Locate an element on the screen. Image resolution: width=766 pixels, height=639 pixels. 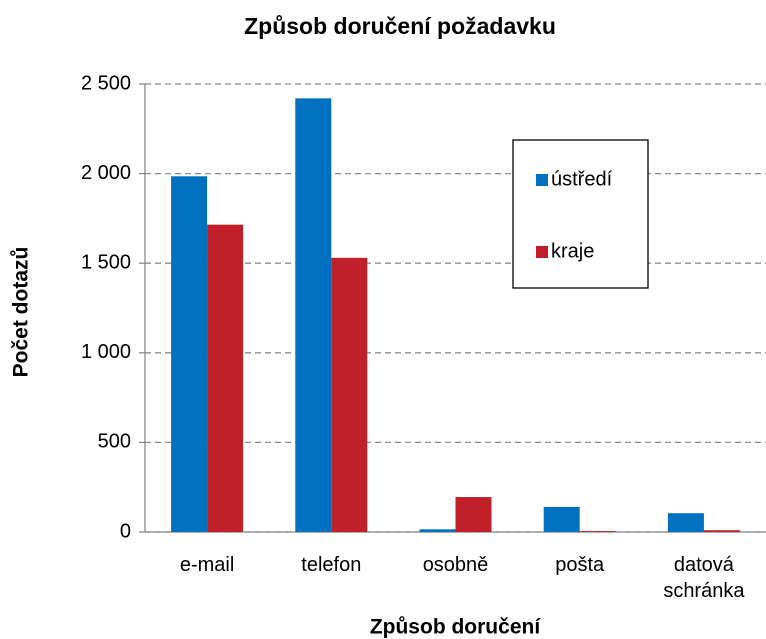
y-tick-label: 2 500 is located at coordinates (106, 83).